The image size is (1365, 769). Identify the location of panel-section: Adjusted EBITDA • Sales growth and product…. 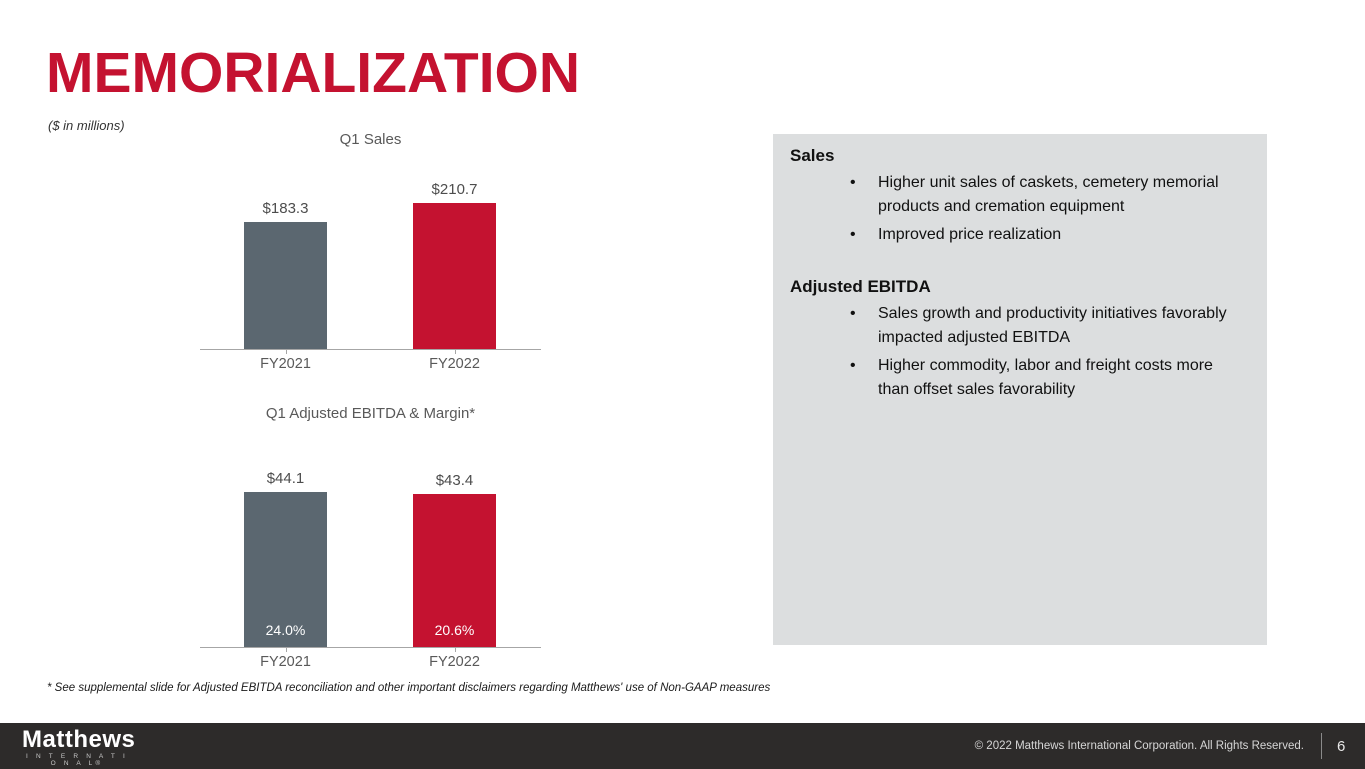
(1018, 339).